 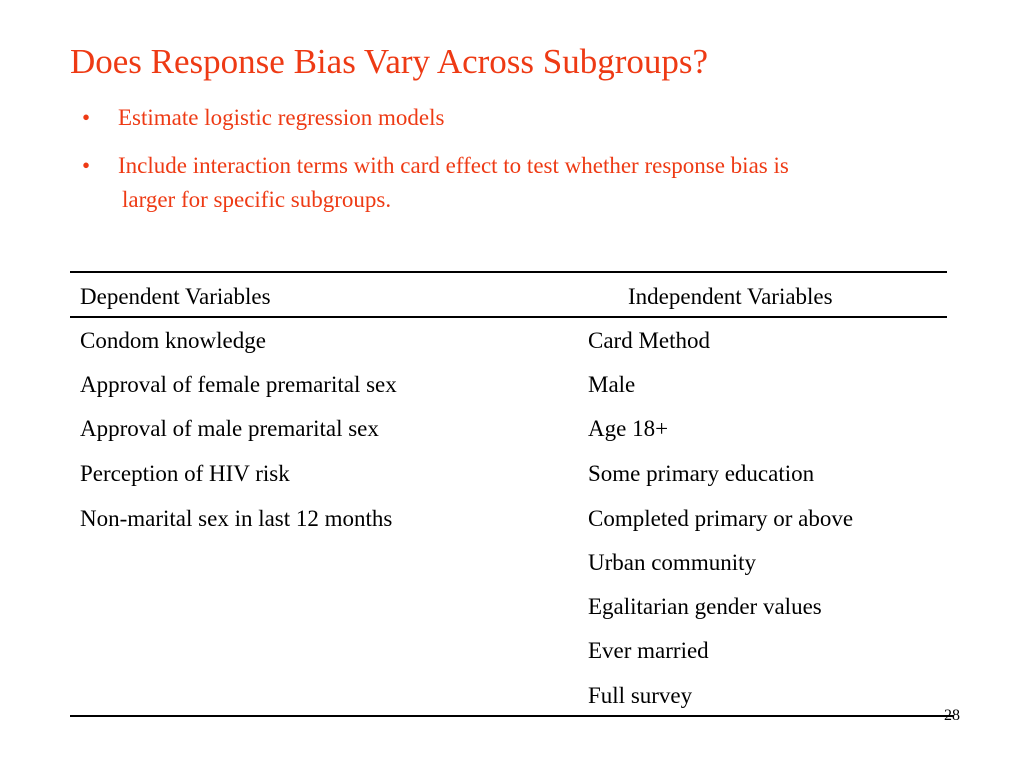 I want to click on dependent-variable: Approval of female premarital sex, so click(x=238, y=384).